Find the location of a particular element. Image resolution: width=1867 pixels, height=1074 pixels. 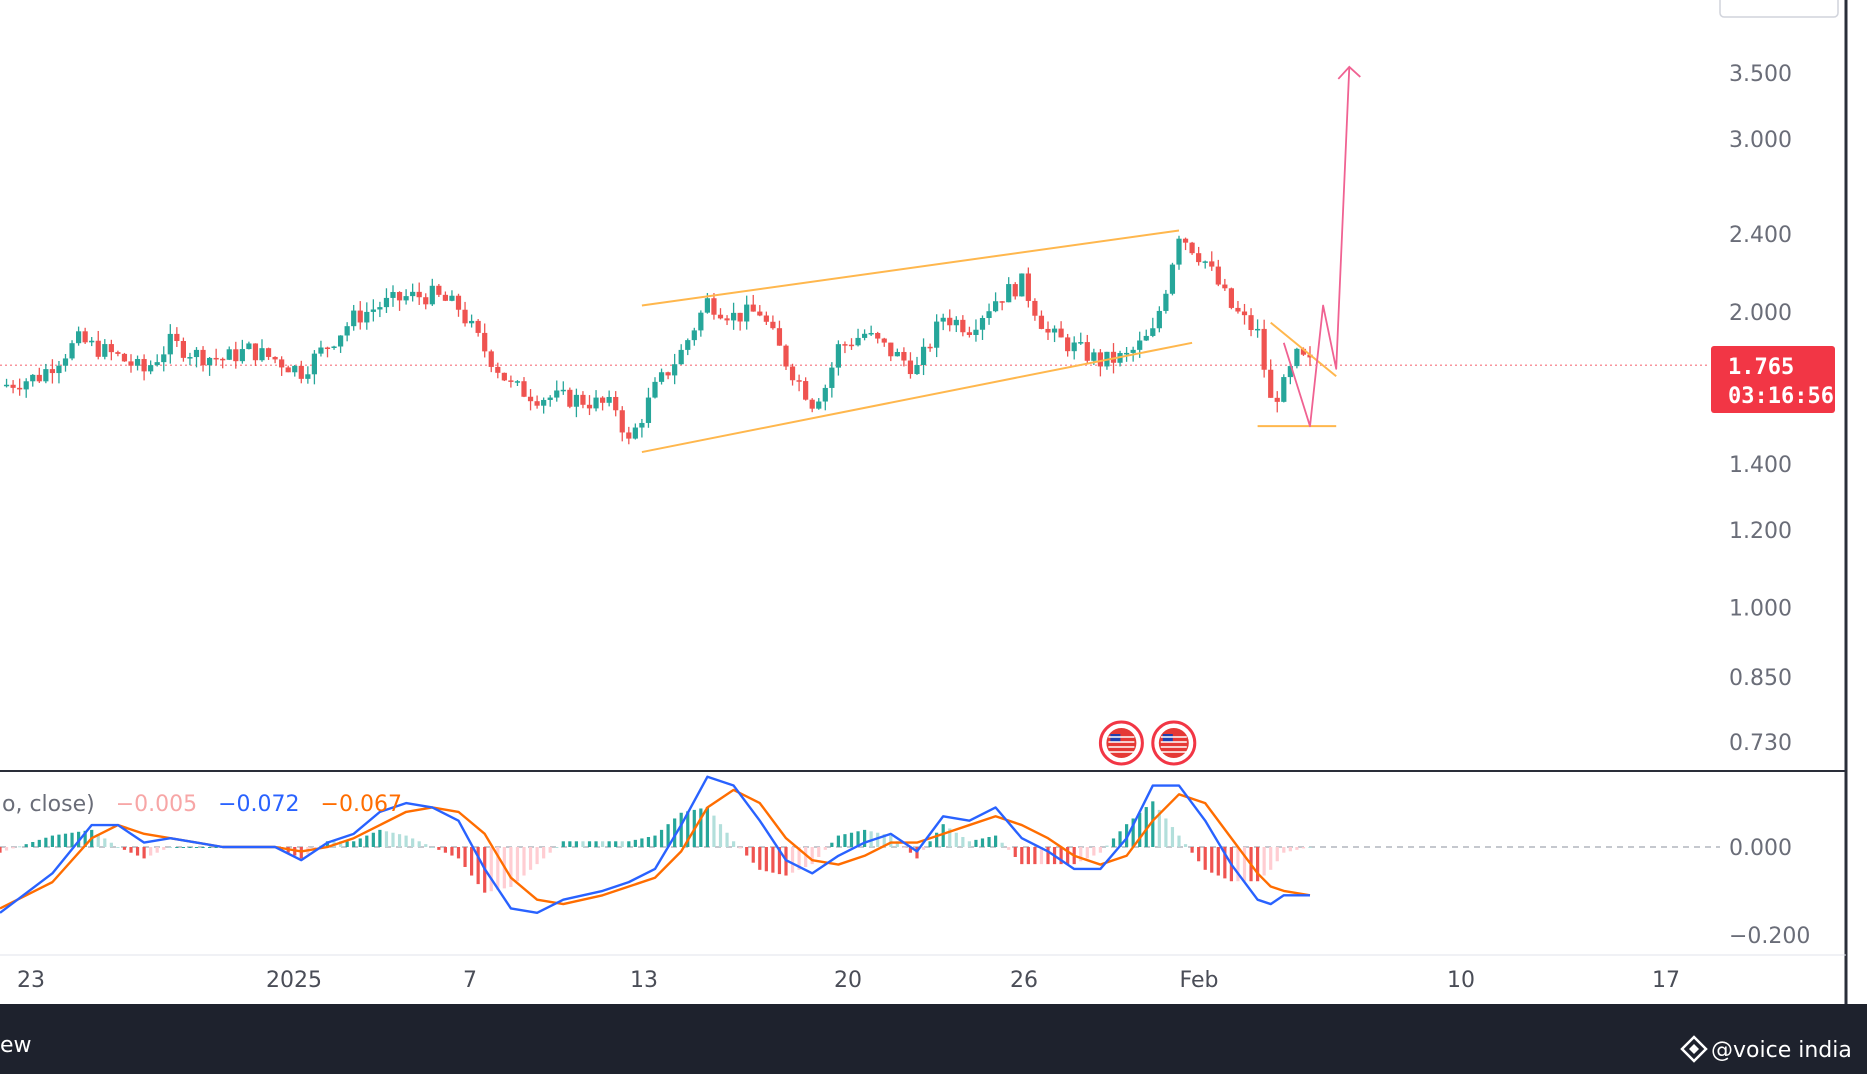

candles-group is located at coordinates (658, 340).